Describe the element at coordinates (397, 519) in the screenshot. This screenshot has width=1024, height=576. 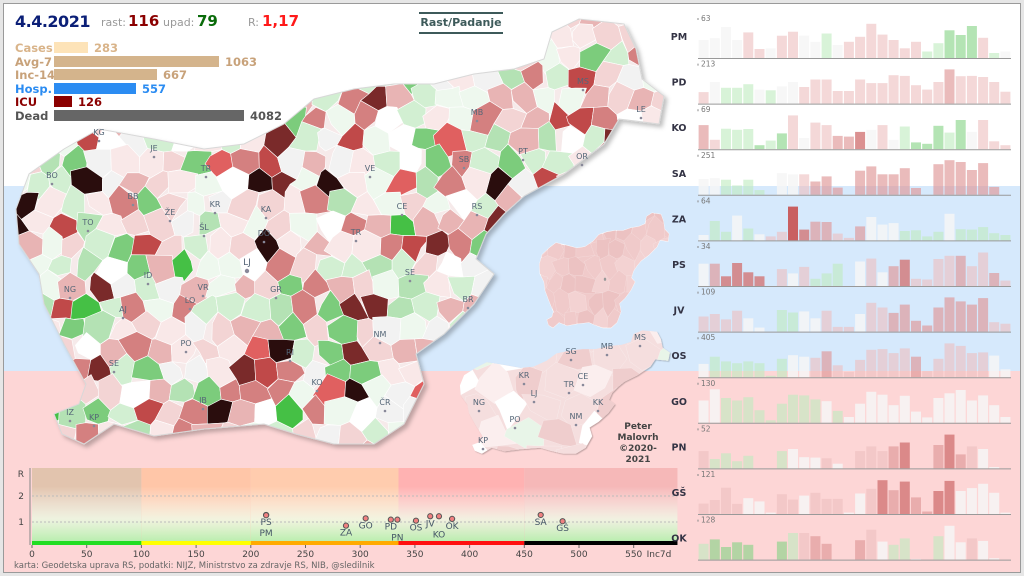
I see `point-pn` at that location.